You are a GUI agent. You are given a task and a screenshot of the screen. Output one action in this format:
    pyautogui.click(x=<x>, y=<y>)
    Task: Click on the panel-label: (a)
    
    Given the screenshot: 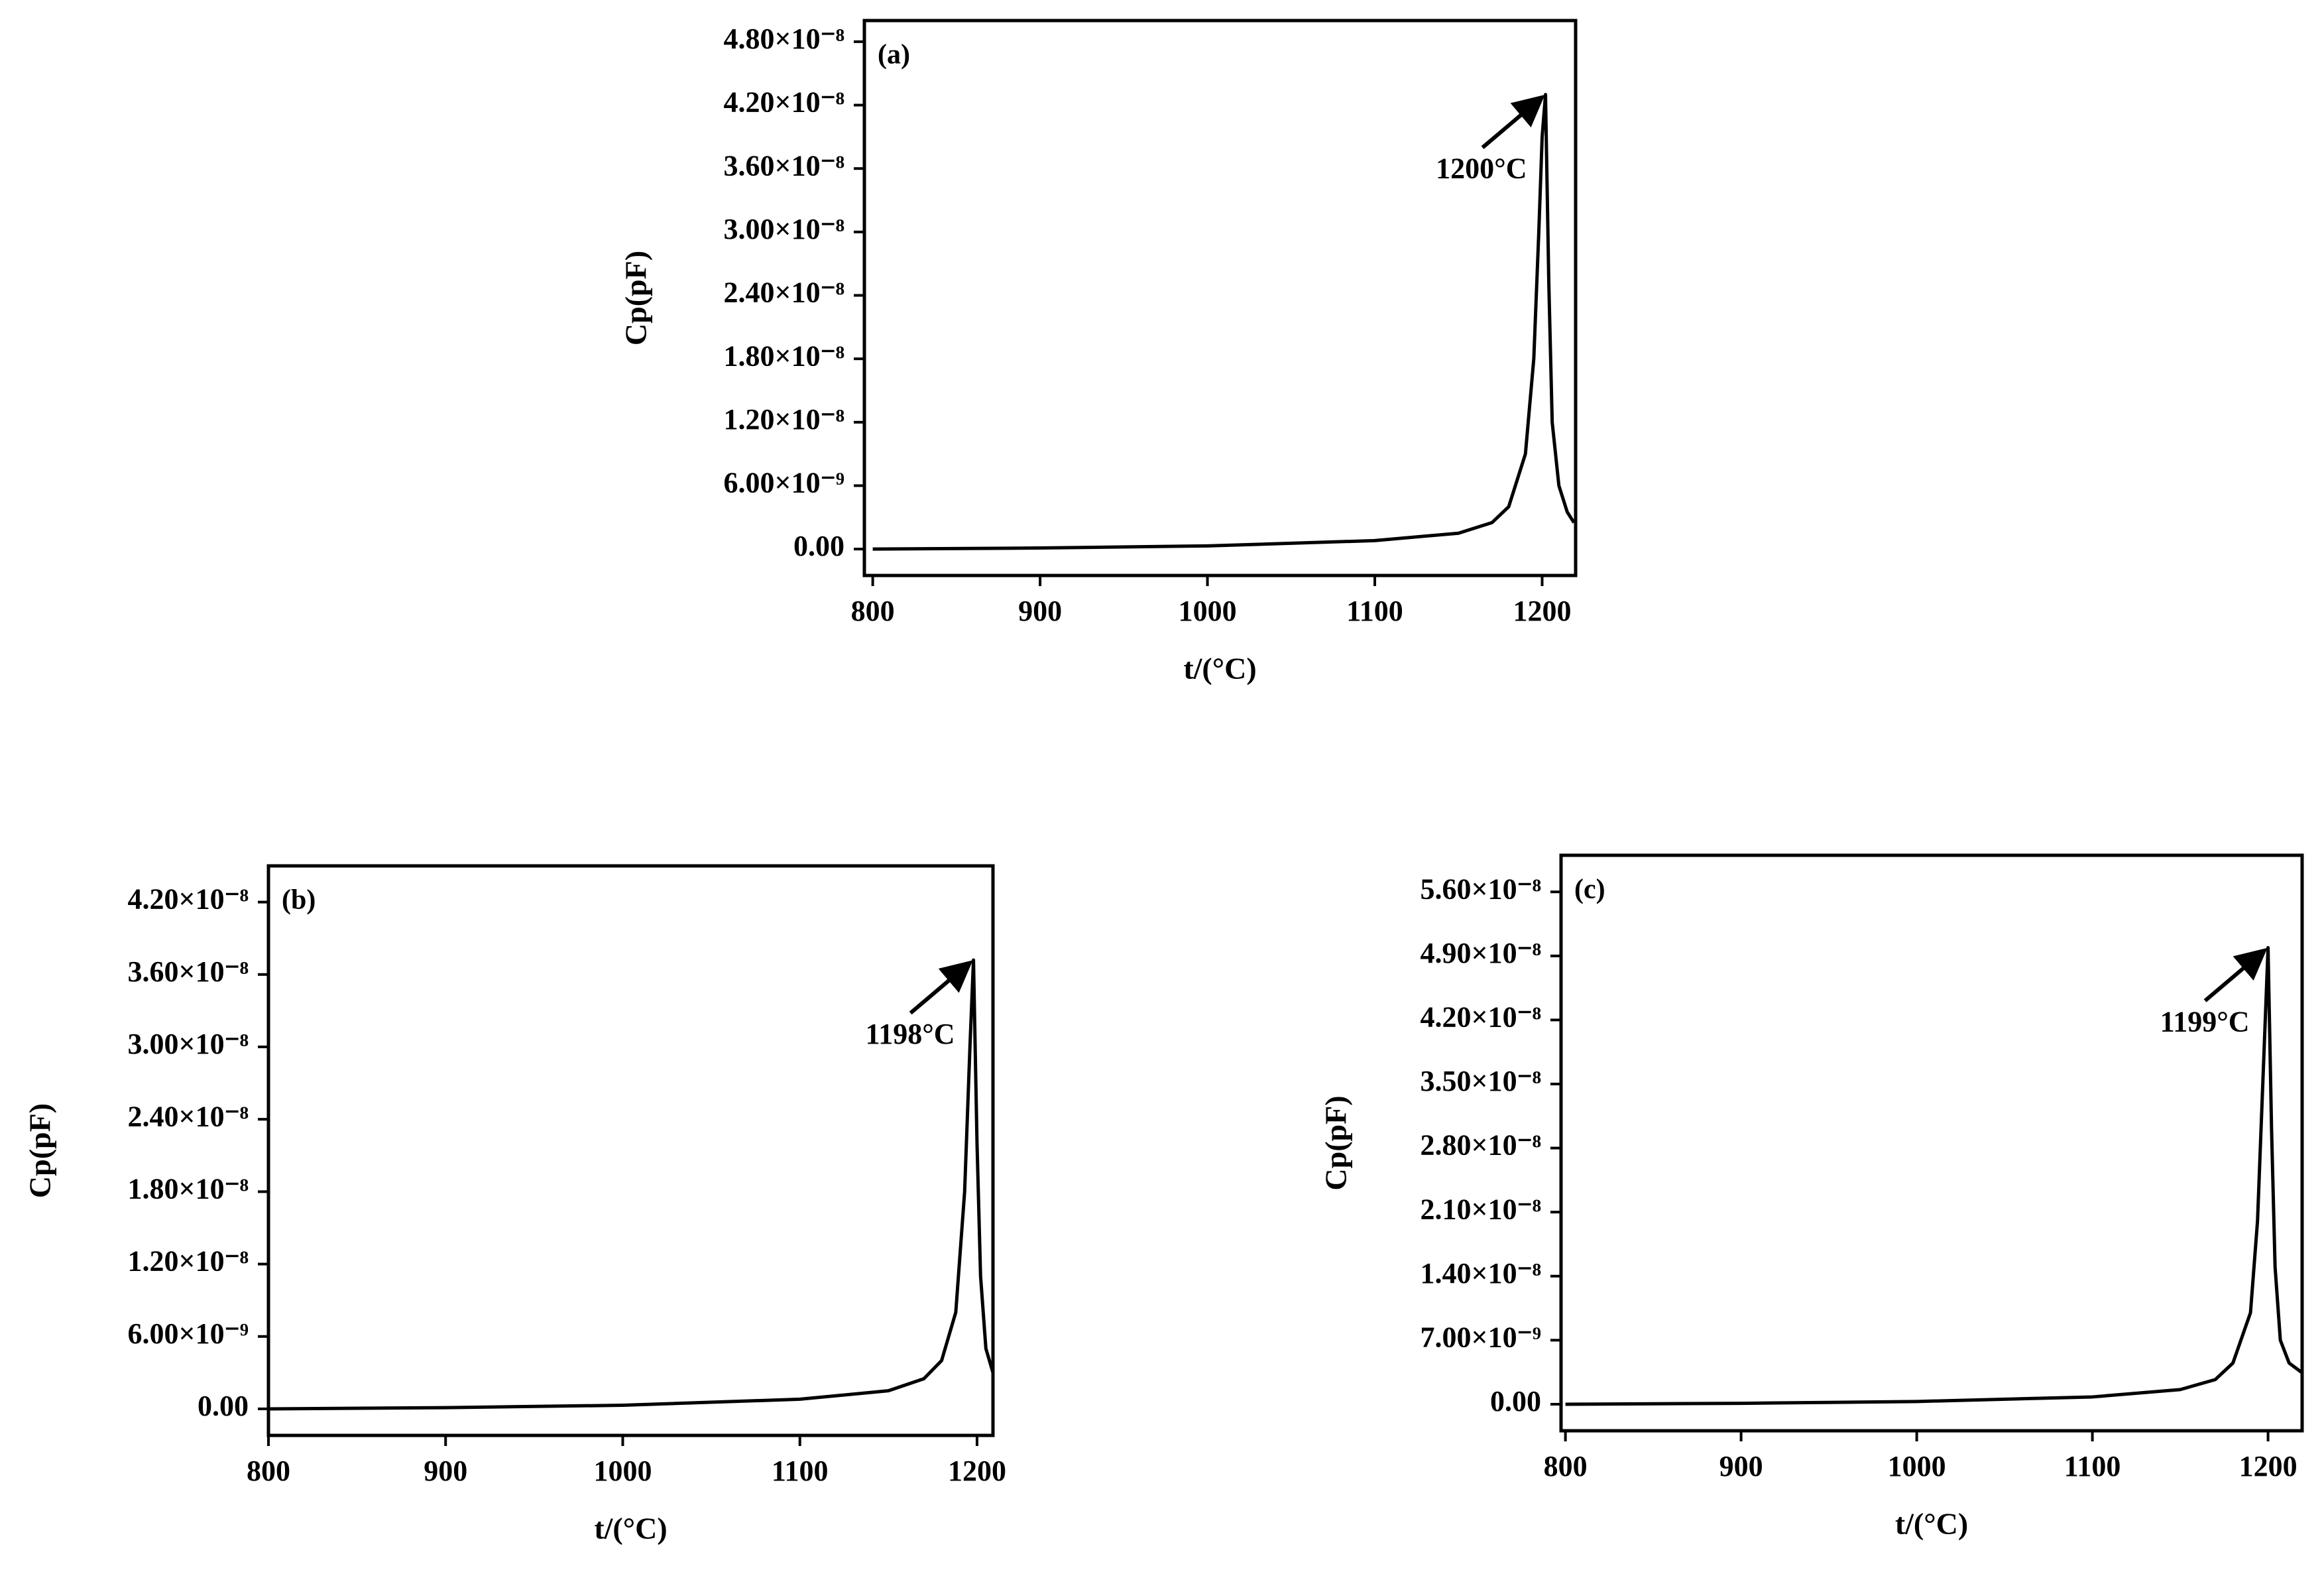 What is the action you would take?
    pyautogui.click(x=894, y=55)
    